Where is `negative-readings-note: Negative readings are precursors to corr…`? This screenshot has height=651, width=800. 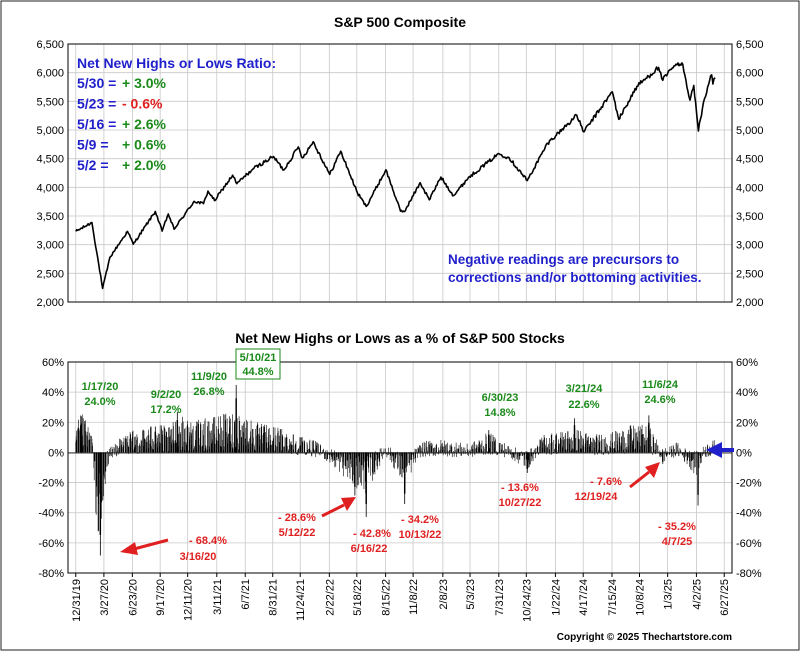 negative-readings-note: Negative readings are precursors to corr… is located at coordinates (575, 268).